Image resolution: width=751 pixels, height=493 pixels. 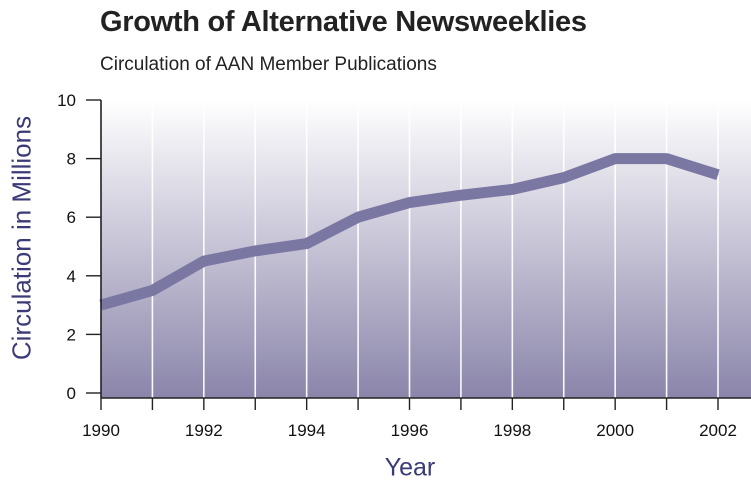 I want to click on x-tick-label-2000: 2000, so click(x=615, y=430).